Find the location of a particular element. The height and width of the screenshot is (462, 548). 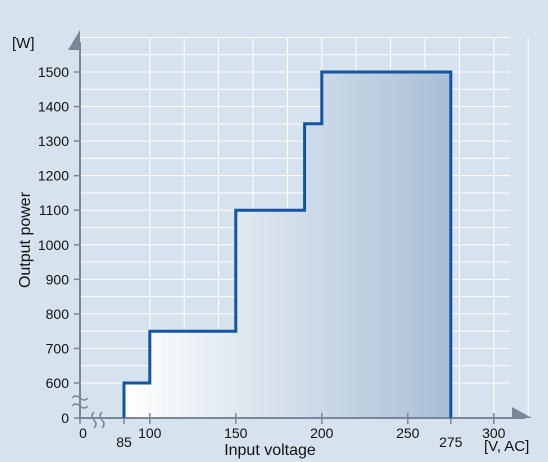

y-tick-label: 1300 is located at coordinates (53, 141).